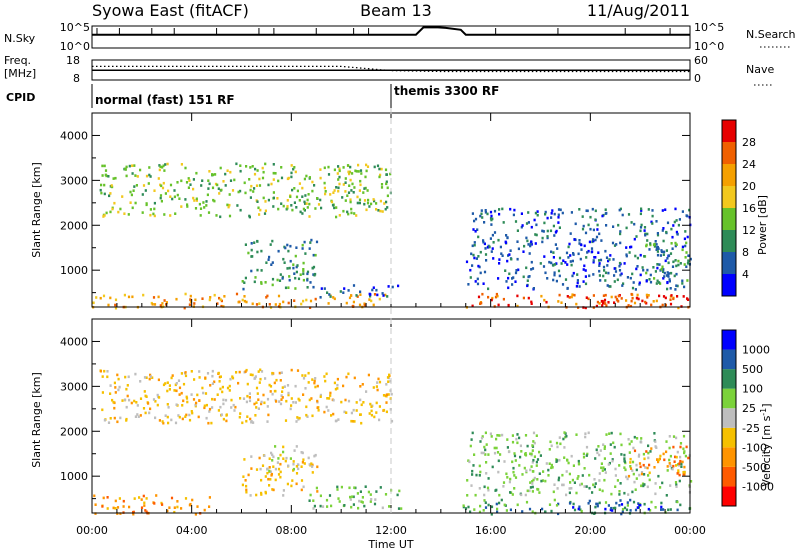 Image resolution: width=800 pixels, height=554 pixels. I want to click on nsky-line, so click(391, 31).